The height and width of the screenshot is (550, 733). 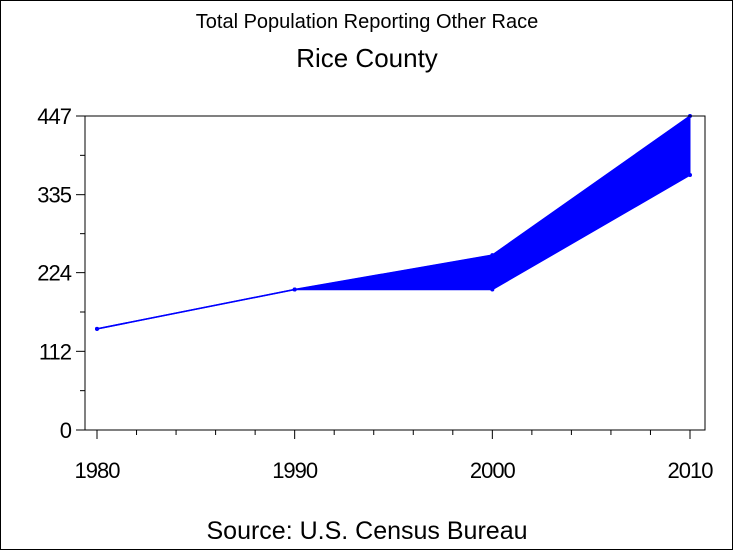 What do you see at coordinates (55, 351) in the screenshot?
I see `y-tick-label: 112` at bounding box center [55, 351].